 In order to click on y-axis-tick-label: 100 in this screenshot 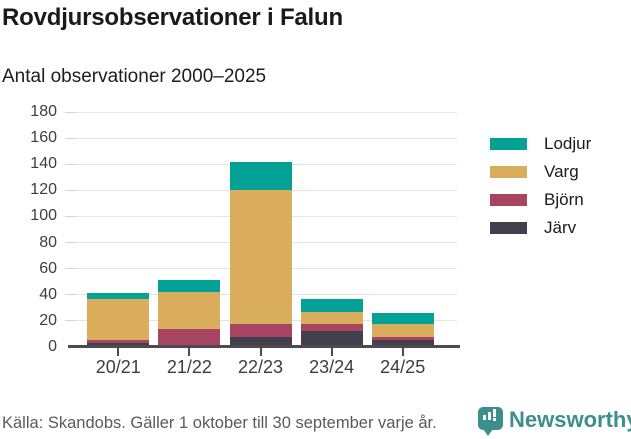, I will do `click(43, 216)`.